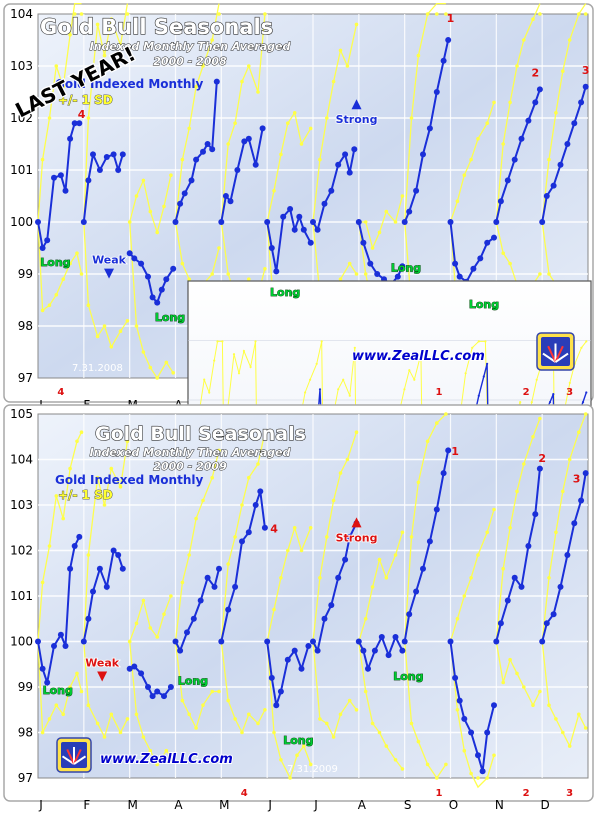 This screenshot has height=826, width=597. Describe the element at coordinates (439, 392) in the screenshot. I see `rank-label-below: 1` at that location.